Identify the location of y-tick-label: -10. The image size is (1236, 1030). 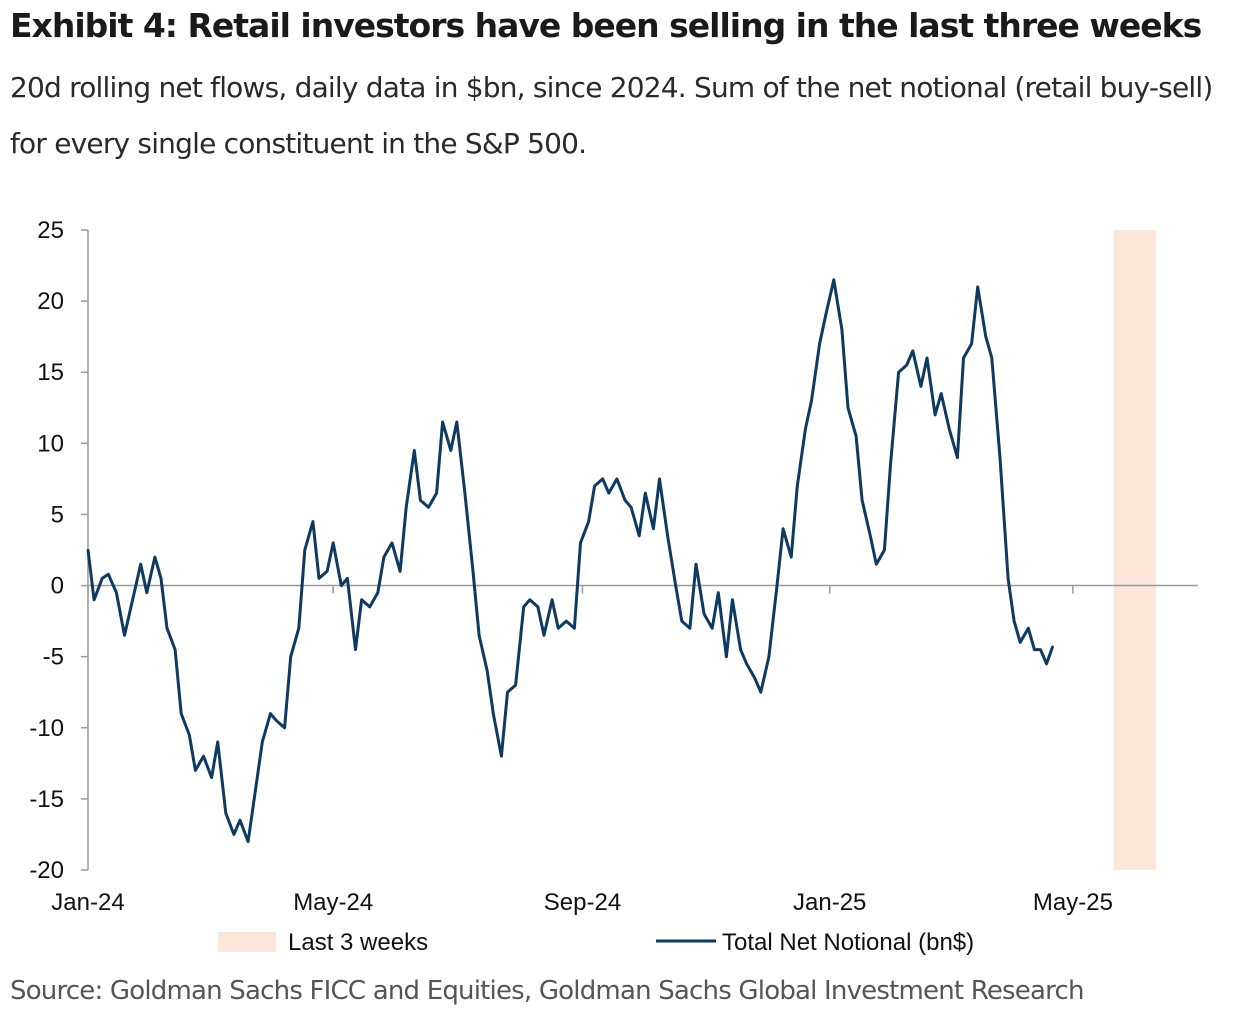
(46, 728).